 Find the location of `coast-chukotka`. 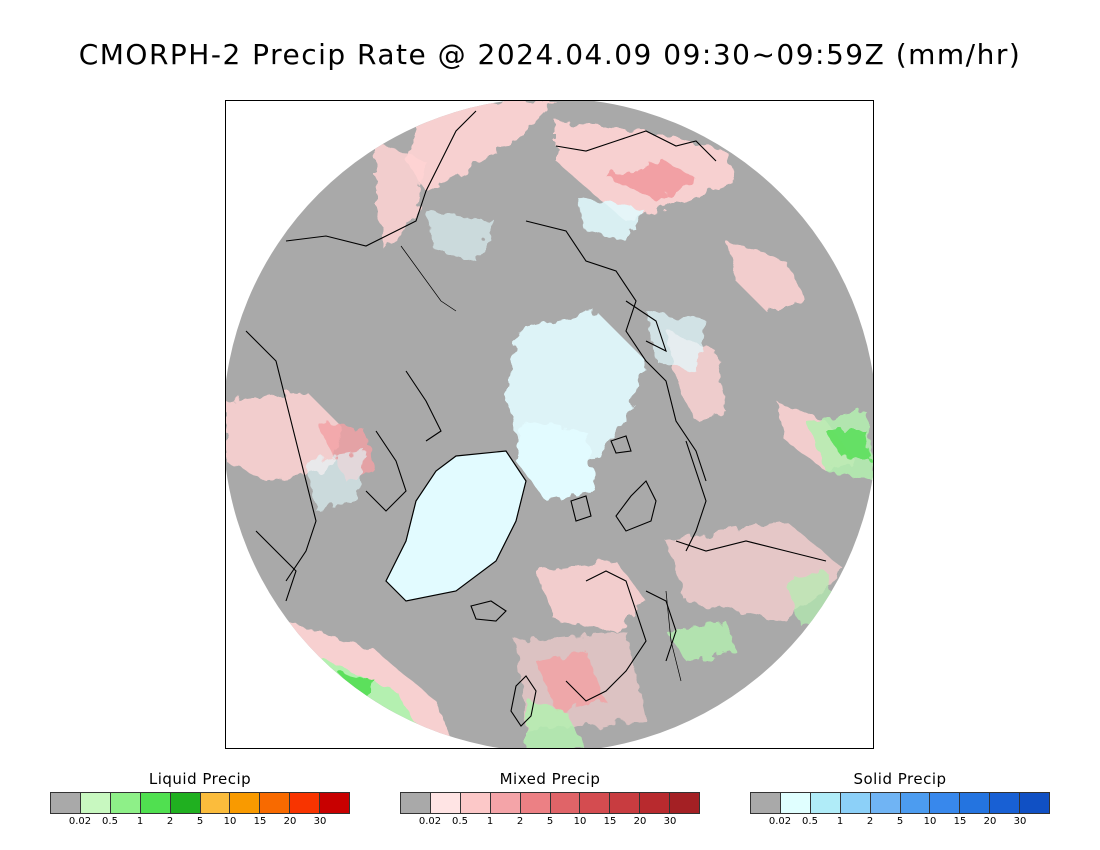

coast-chukotka is located at coordinates (636, 146).